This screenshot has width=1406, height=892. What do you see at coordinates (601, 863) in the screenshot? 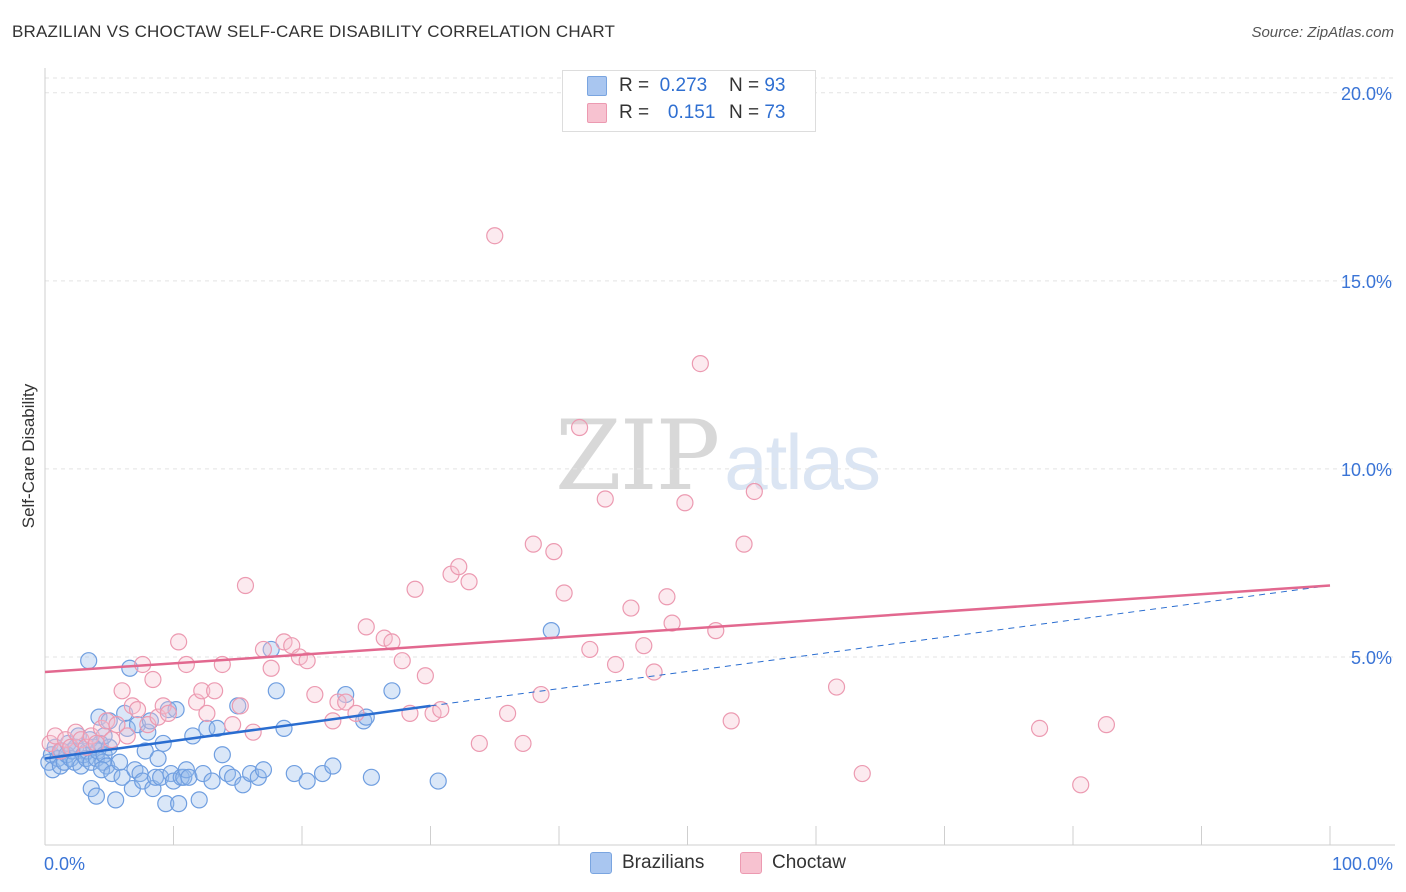
I see `bottom-legend-swatch-brazilians` at bounding box center [601, 863].